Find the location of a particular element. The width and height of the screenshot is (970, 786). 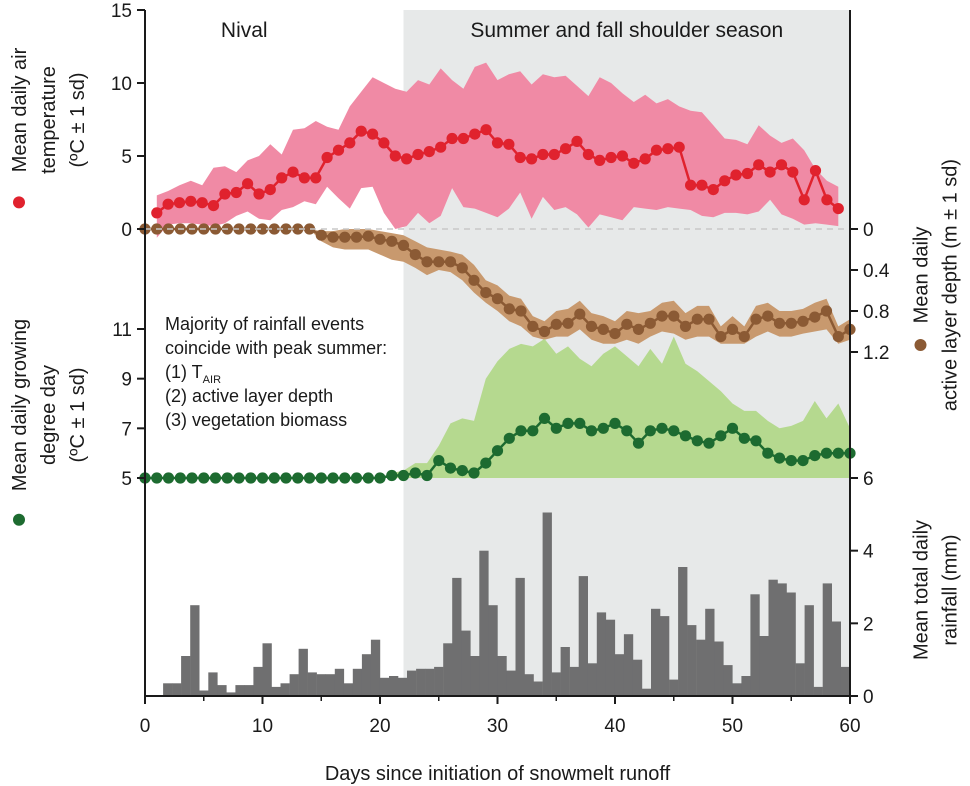

annotation-line: Majority of rainfall events is located at coordinates (264, 324).